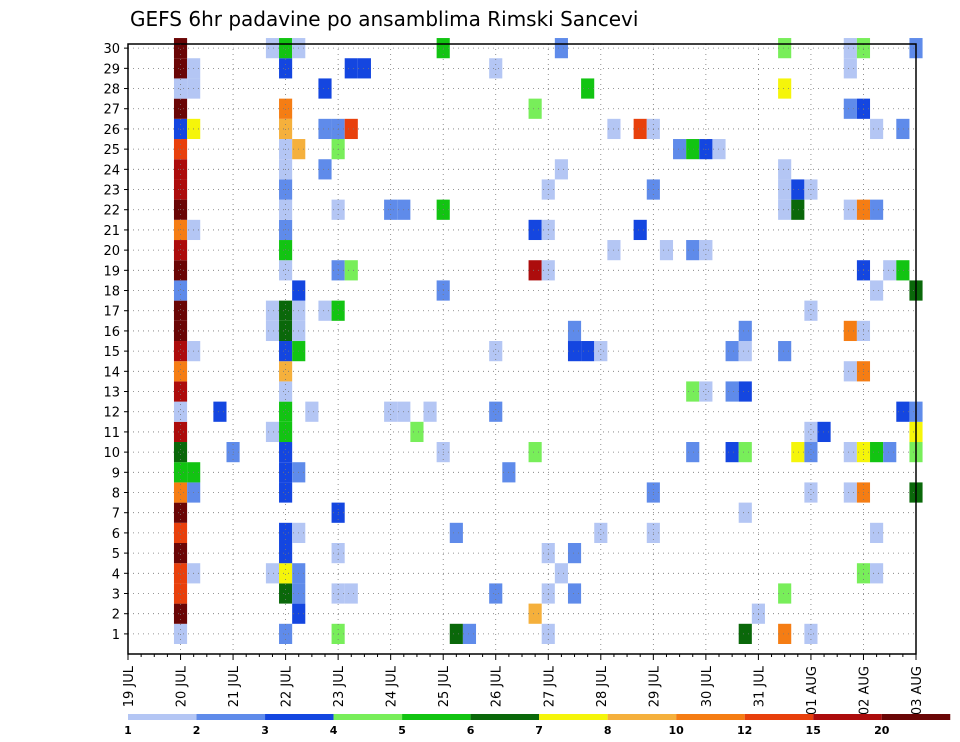 The width and height of the screenshot is (960, 742). What do you see at coordinates (111, 292) in the screenshot?
I see `y-tick-label: 18` at bounding box center [111, 292].